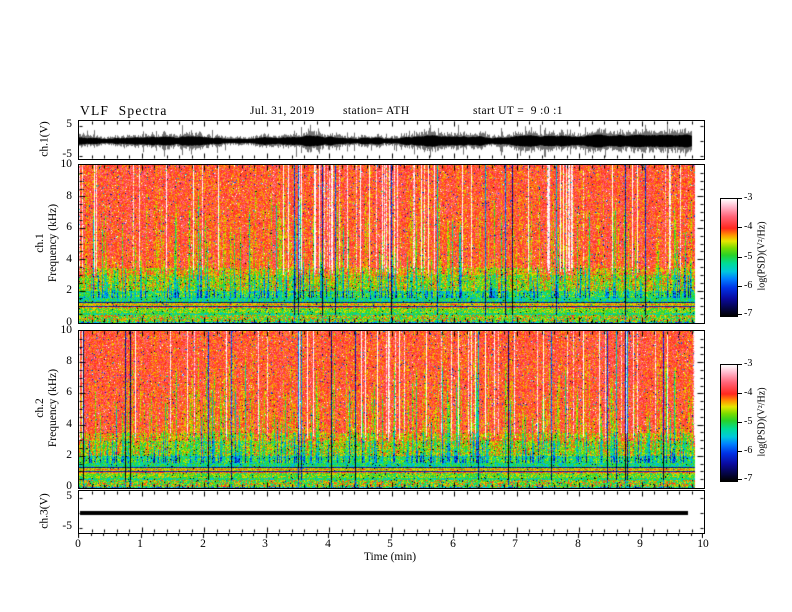 The width and height of the screenshot is (792, 612). Describe the element at coordinates (69, 361) in the screenshot. I see `spec2-ytick: 8` at that location.